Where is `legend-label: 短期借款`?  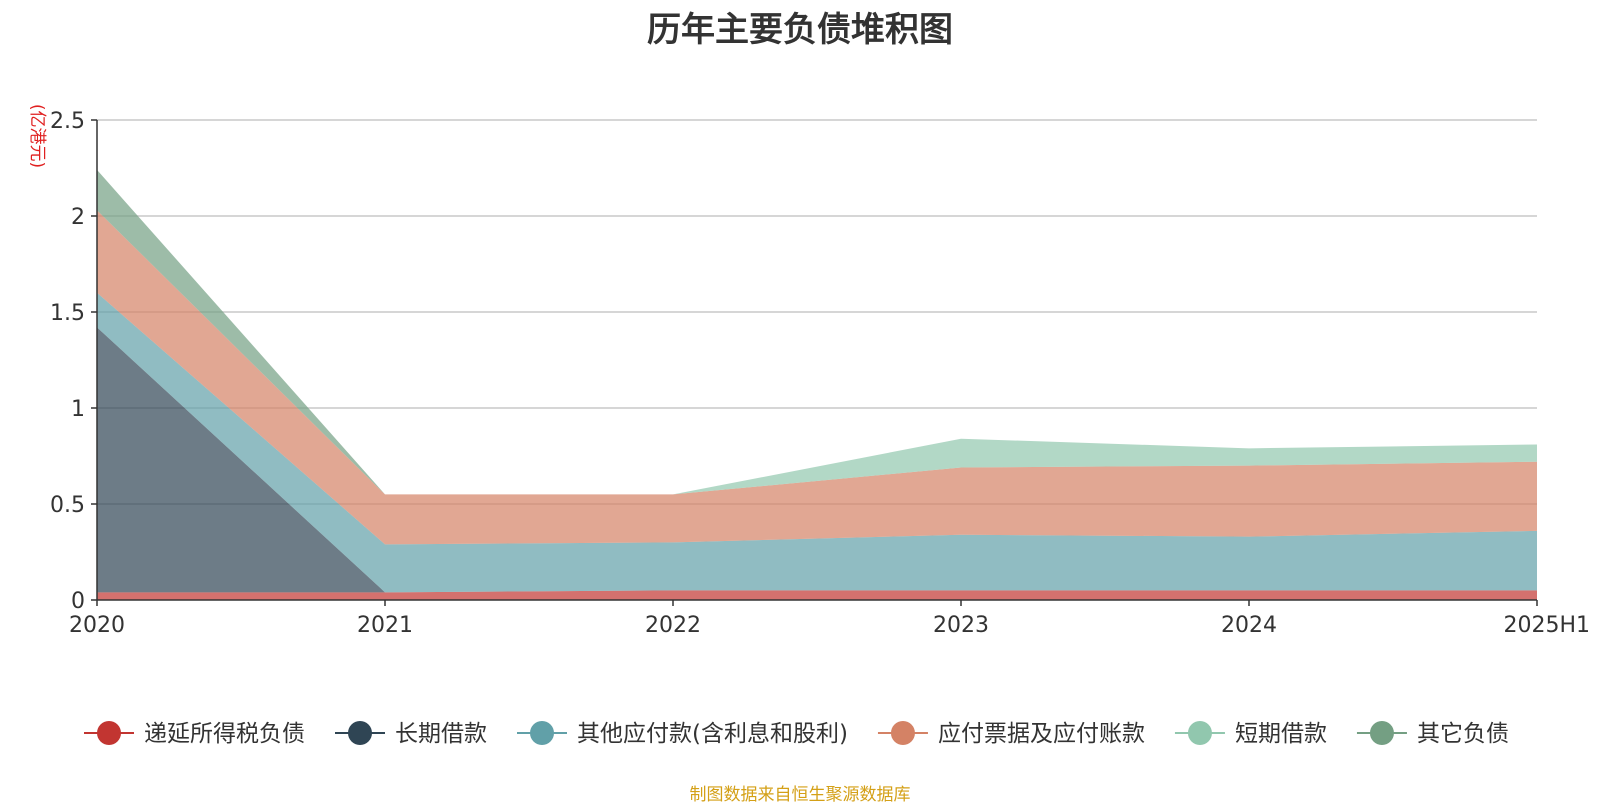
legend-label: 短期借款 is located at coordinates (1281, 734).